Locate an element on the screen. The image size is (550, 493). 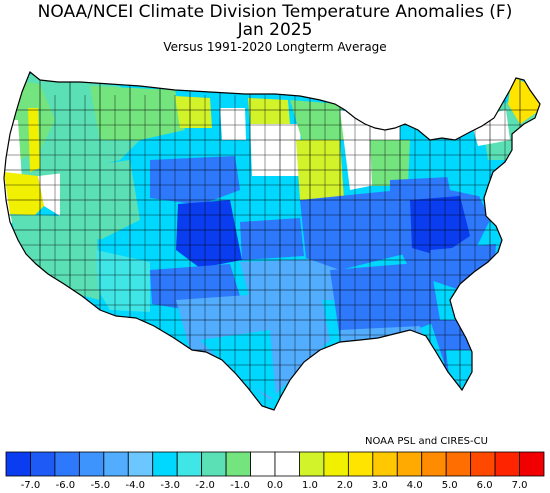
region-dakotas-white is located at coordinates (276, 150).